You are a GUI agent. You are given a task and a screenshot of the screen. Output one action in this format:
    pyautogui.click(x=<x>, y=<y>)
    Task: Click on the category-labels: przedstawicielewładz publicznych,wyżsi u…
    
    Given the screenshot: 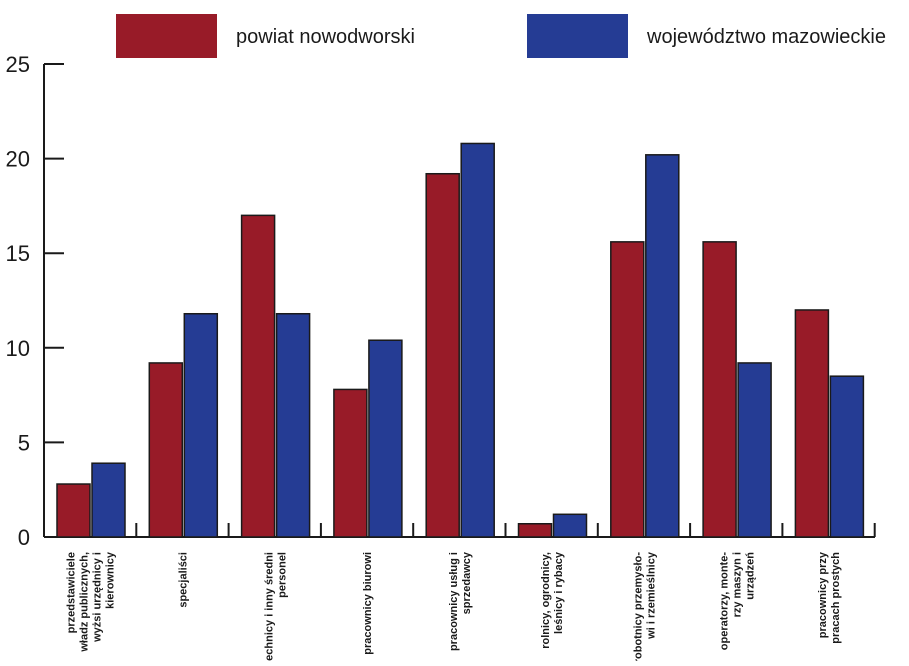 What is the action you would take?
    pyautogui.click(x=454, y=607)
    